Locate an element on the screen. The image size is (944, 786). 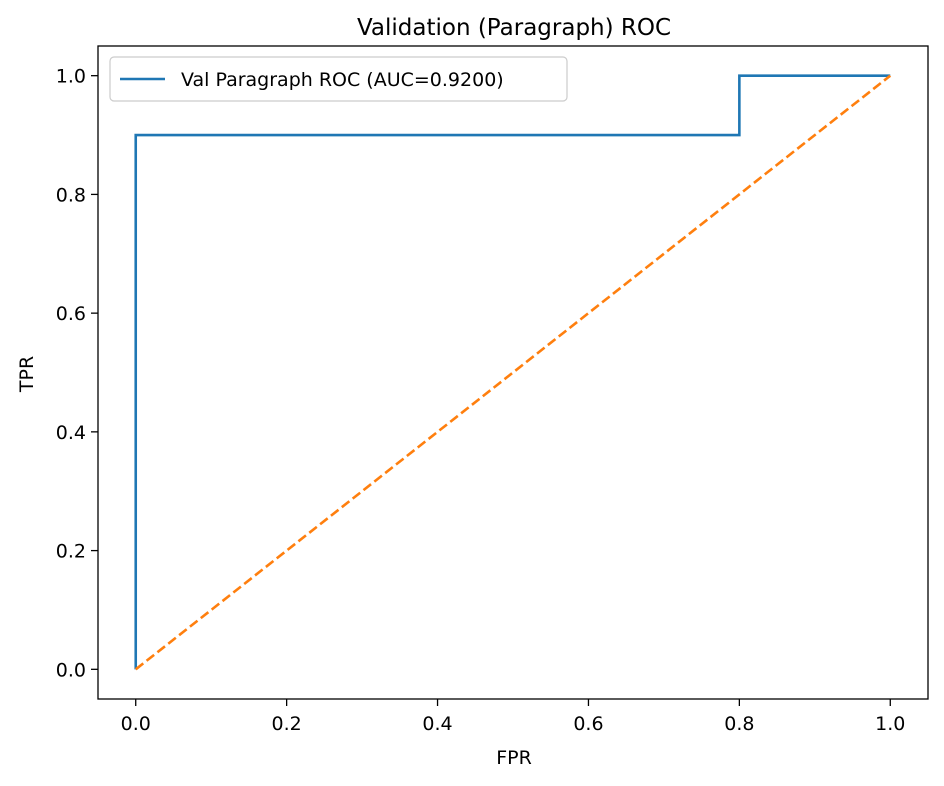
legend-label: Val Paragraph ROC (AUC=0.9200) is located at coordinates (342, 80).